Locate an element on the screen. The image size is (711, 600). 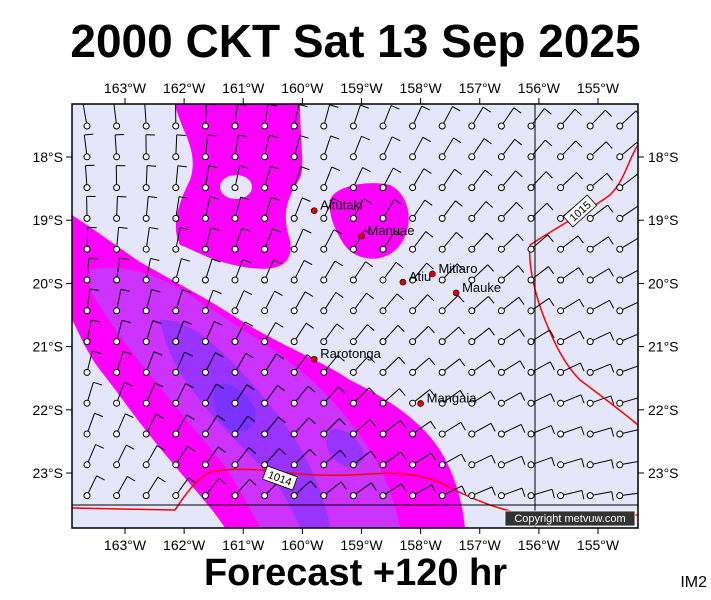
place-aitutaki: Aitutaki is located at coordinates (336, 206).